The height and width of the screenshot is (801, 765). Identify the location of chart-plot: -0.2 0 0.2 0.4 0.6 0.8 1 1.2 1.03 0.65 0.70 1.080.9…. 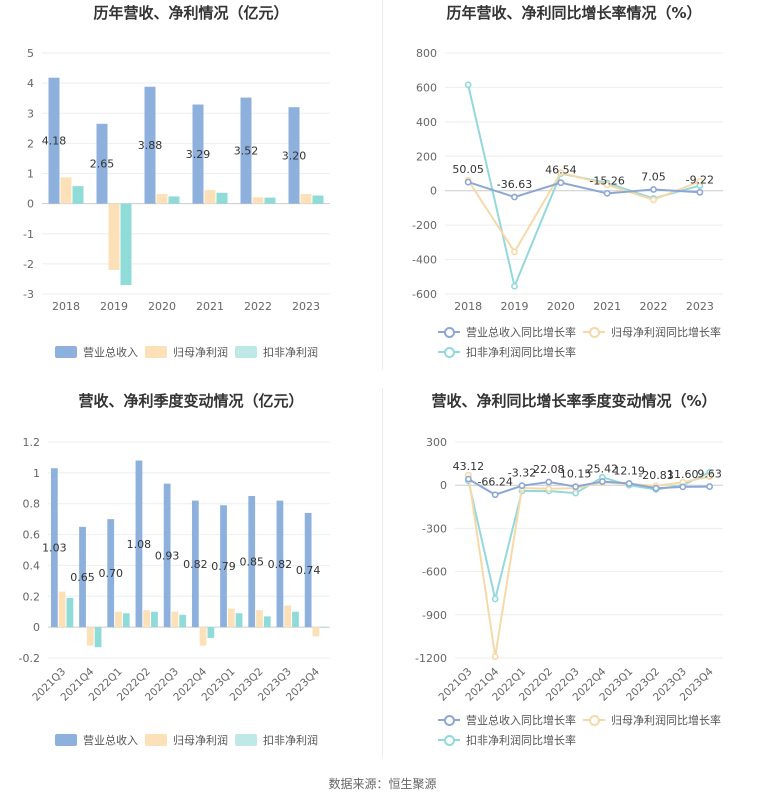
(174, 570).